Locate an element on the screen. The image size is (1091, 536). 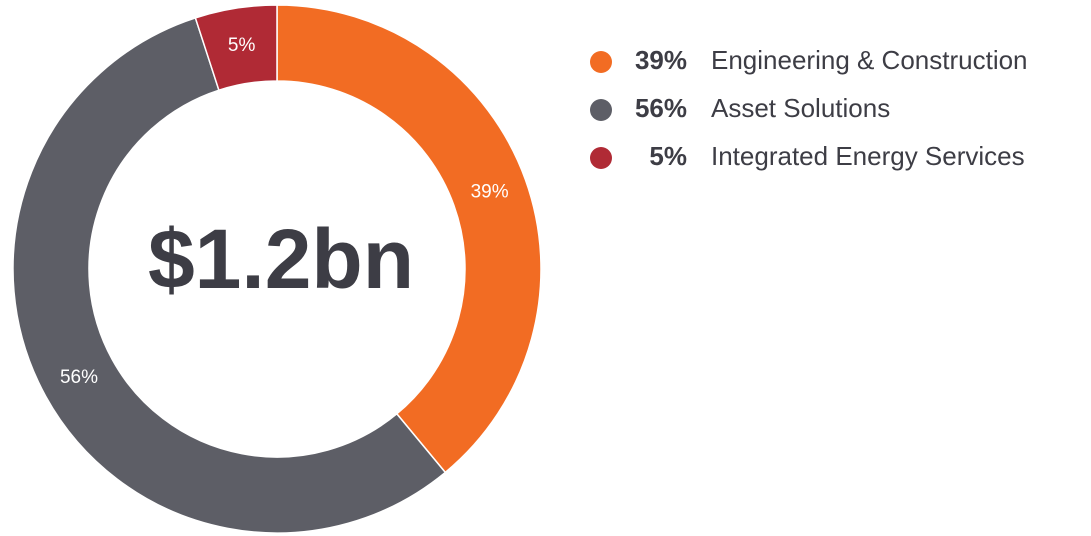
slice-label: 39% is located at coordinates (490, 191).